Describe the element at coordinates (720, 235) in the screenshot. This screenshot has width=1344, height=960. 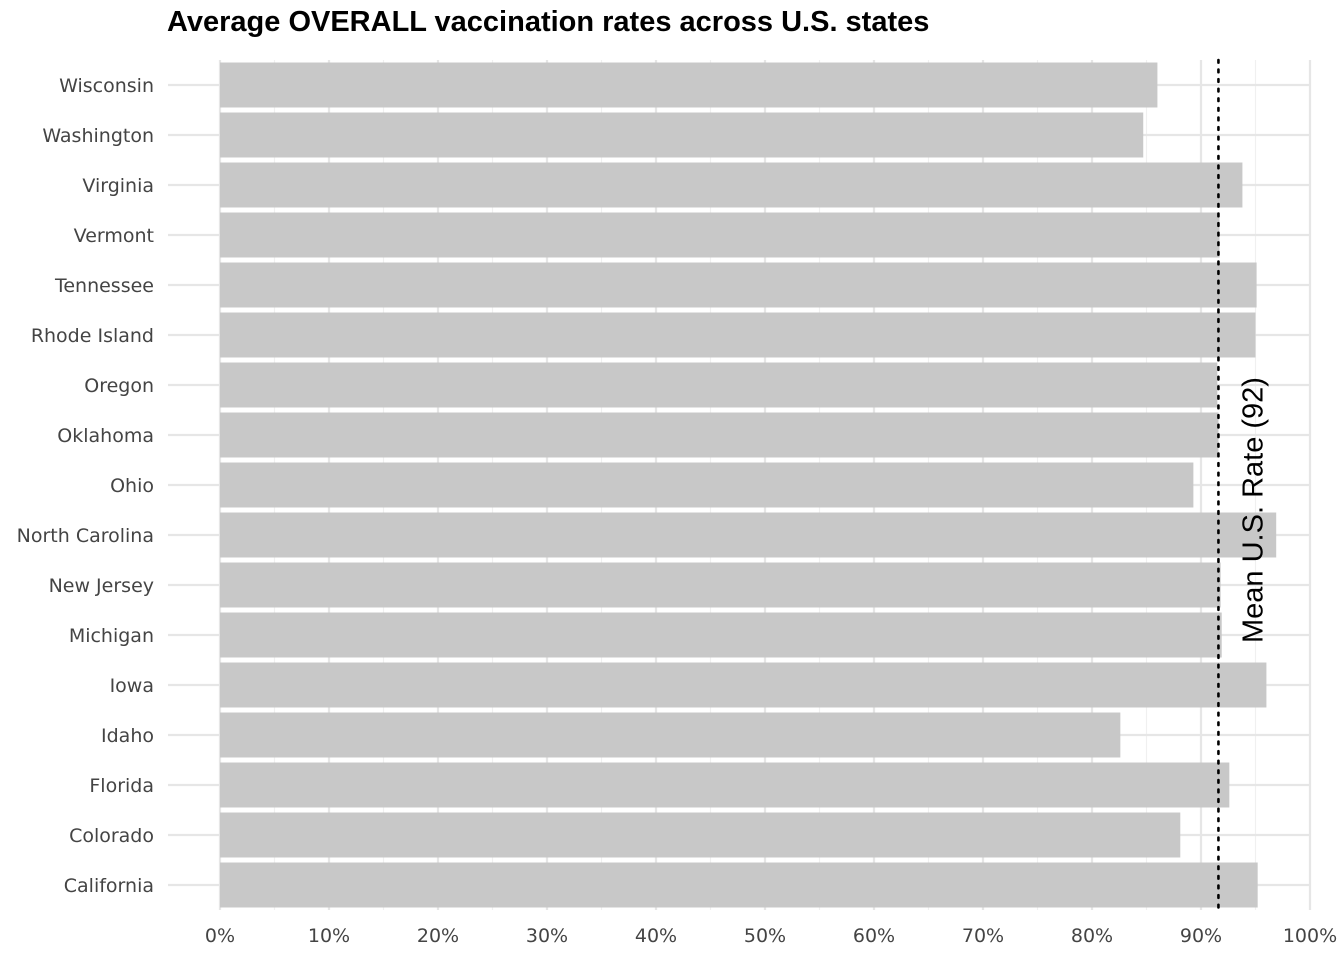
I see `bar-vermont` at that location.